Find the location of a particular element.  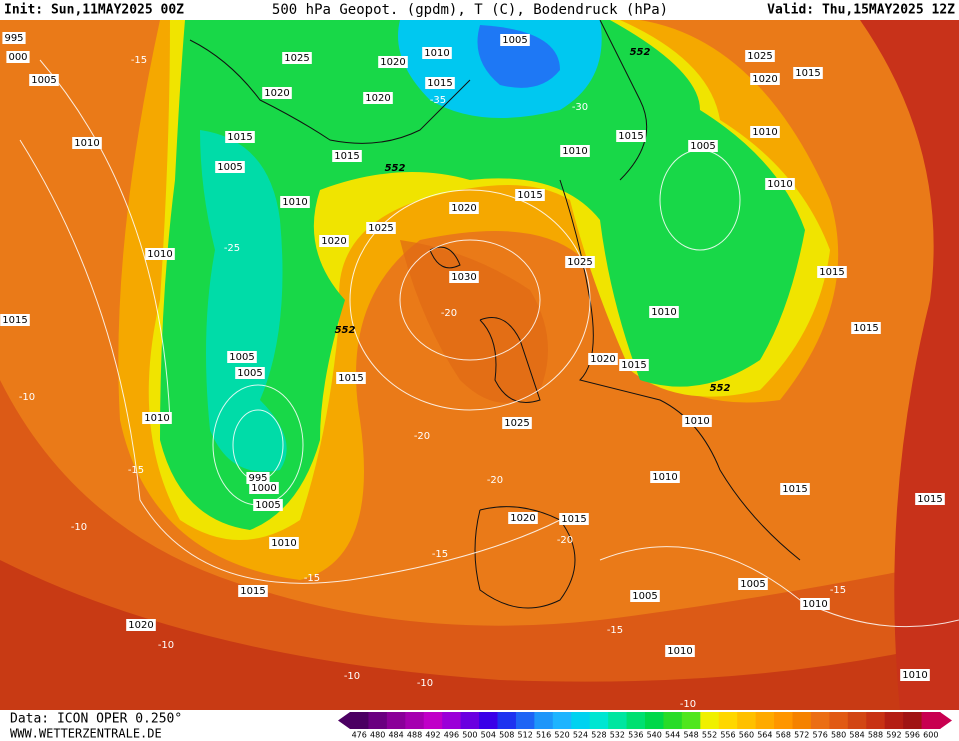

colorbar-label: 548 is located at coordinates (690, 735).